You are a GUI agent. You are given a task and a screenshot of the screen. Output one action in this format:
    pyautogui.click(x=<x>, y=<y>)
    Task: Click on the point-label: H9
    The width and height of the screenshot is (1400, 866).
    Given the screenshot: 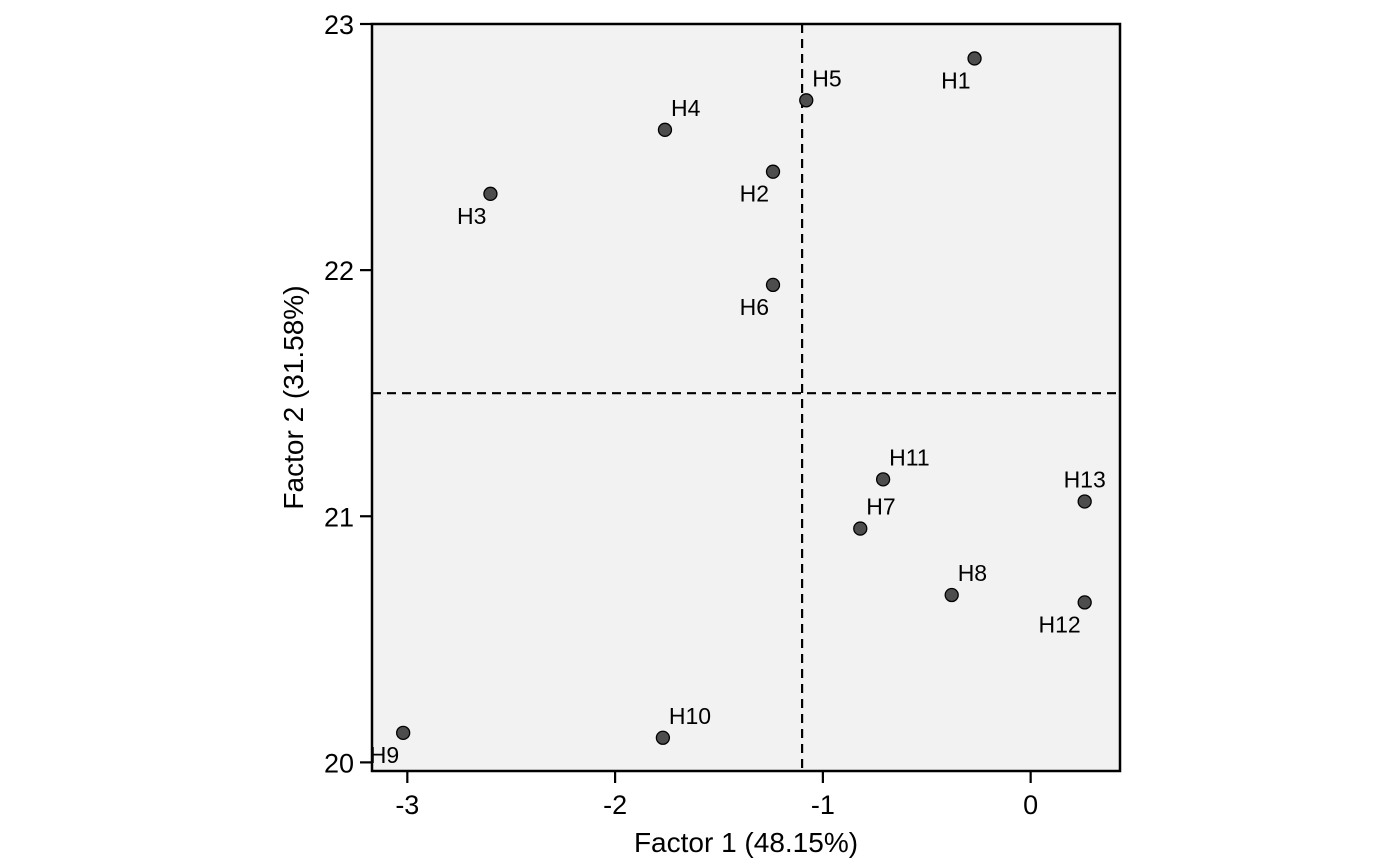 What is the action you would take?
    pyautogui.click(x=384, y=755)
    